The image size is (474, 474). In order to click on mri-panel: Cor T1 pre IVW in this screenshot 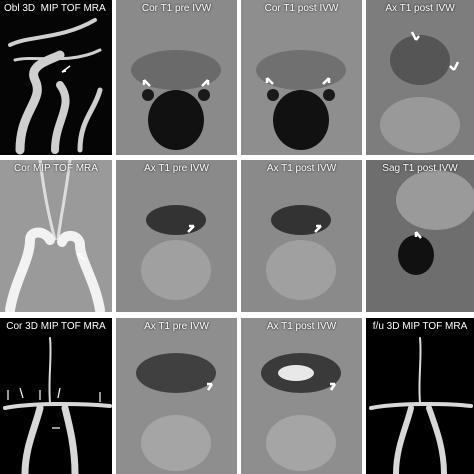, I will do `click(176, 77)`.